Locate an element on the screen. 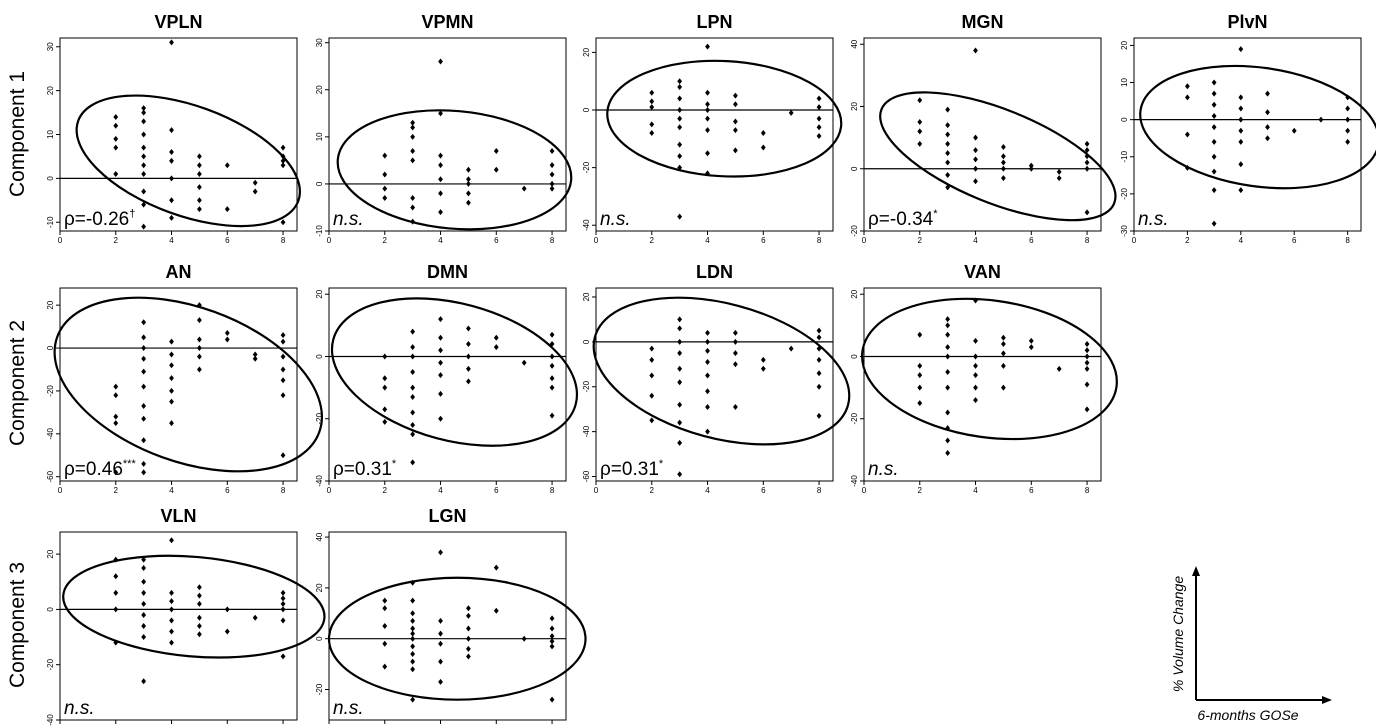  x-tick-label-an: 0 is located at coordinates (60, 490).